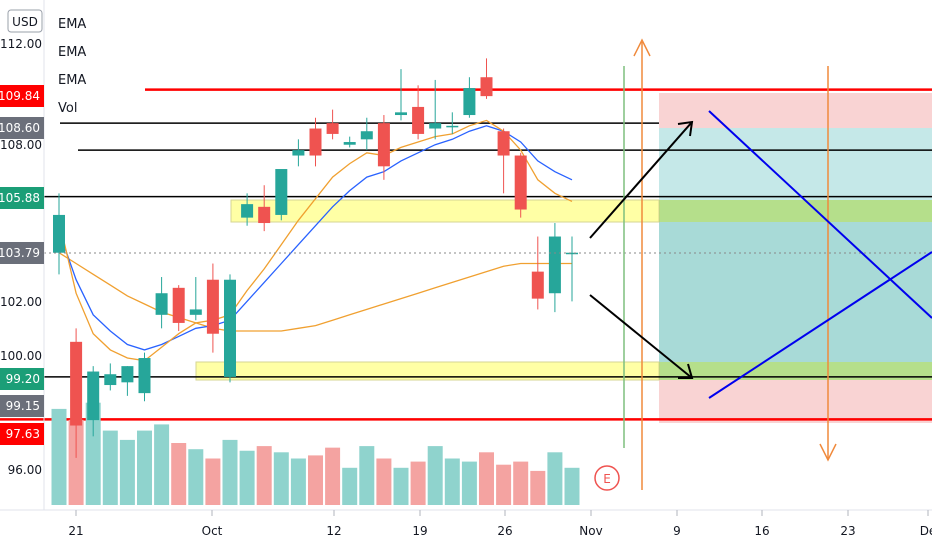  Describe the element at coordinates (761, 531) in the screenshot. I see `x-tick-label-7: 16` at that location.